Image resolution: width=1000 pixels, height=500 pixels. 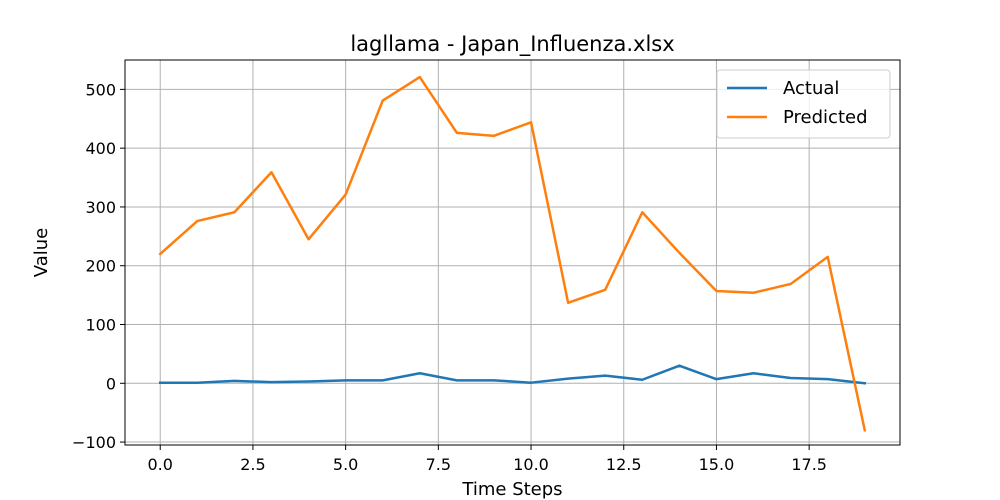 I want to click on x-tick-label: 17.5, so click(x=809, y=464).